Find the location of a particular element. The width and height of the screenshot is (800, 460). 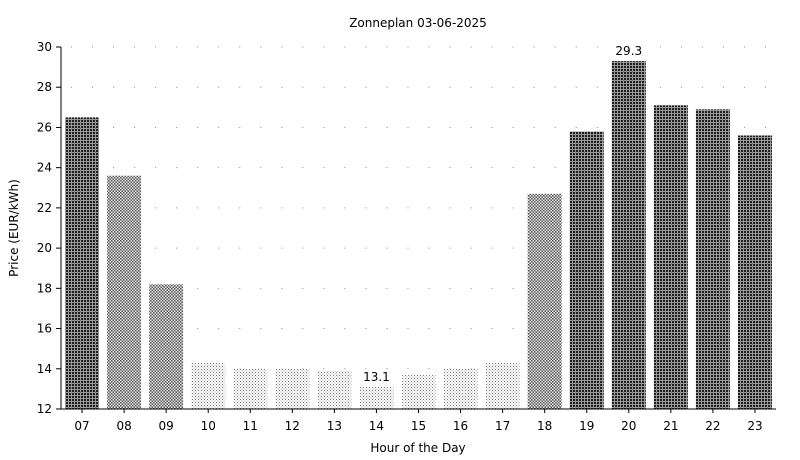

x-tick-label: 19 is located at coordinates (586, 426).